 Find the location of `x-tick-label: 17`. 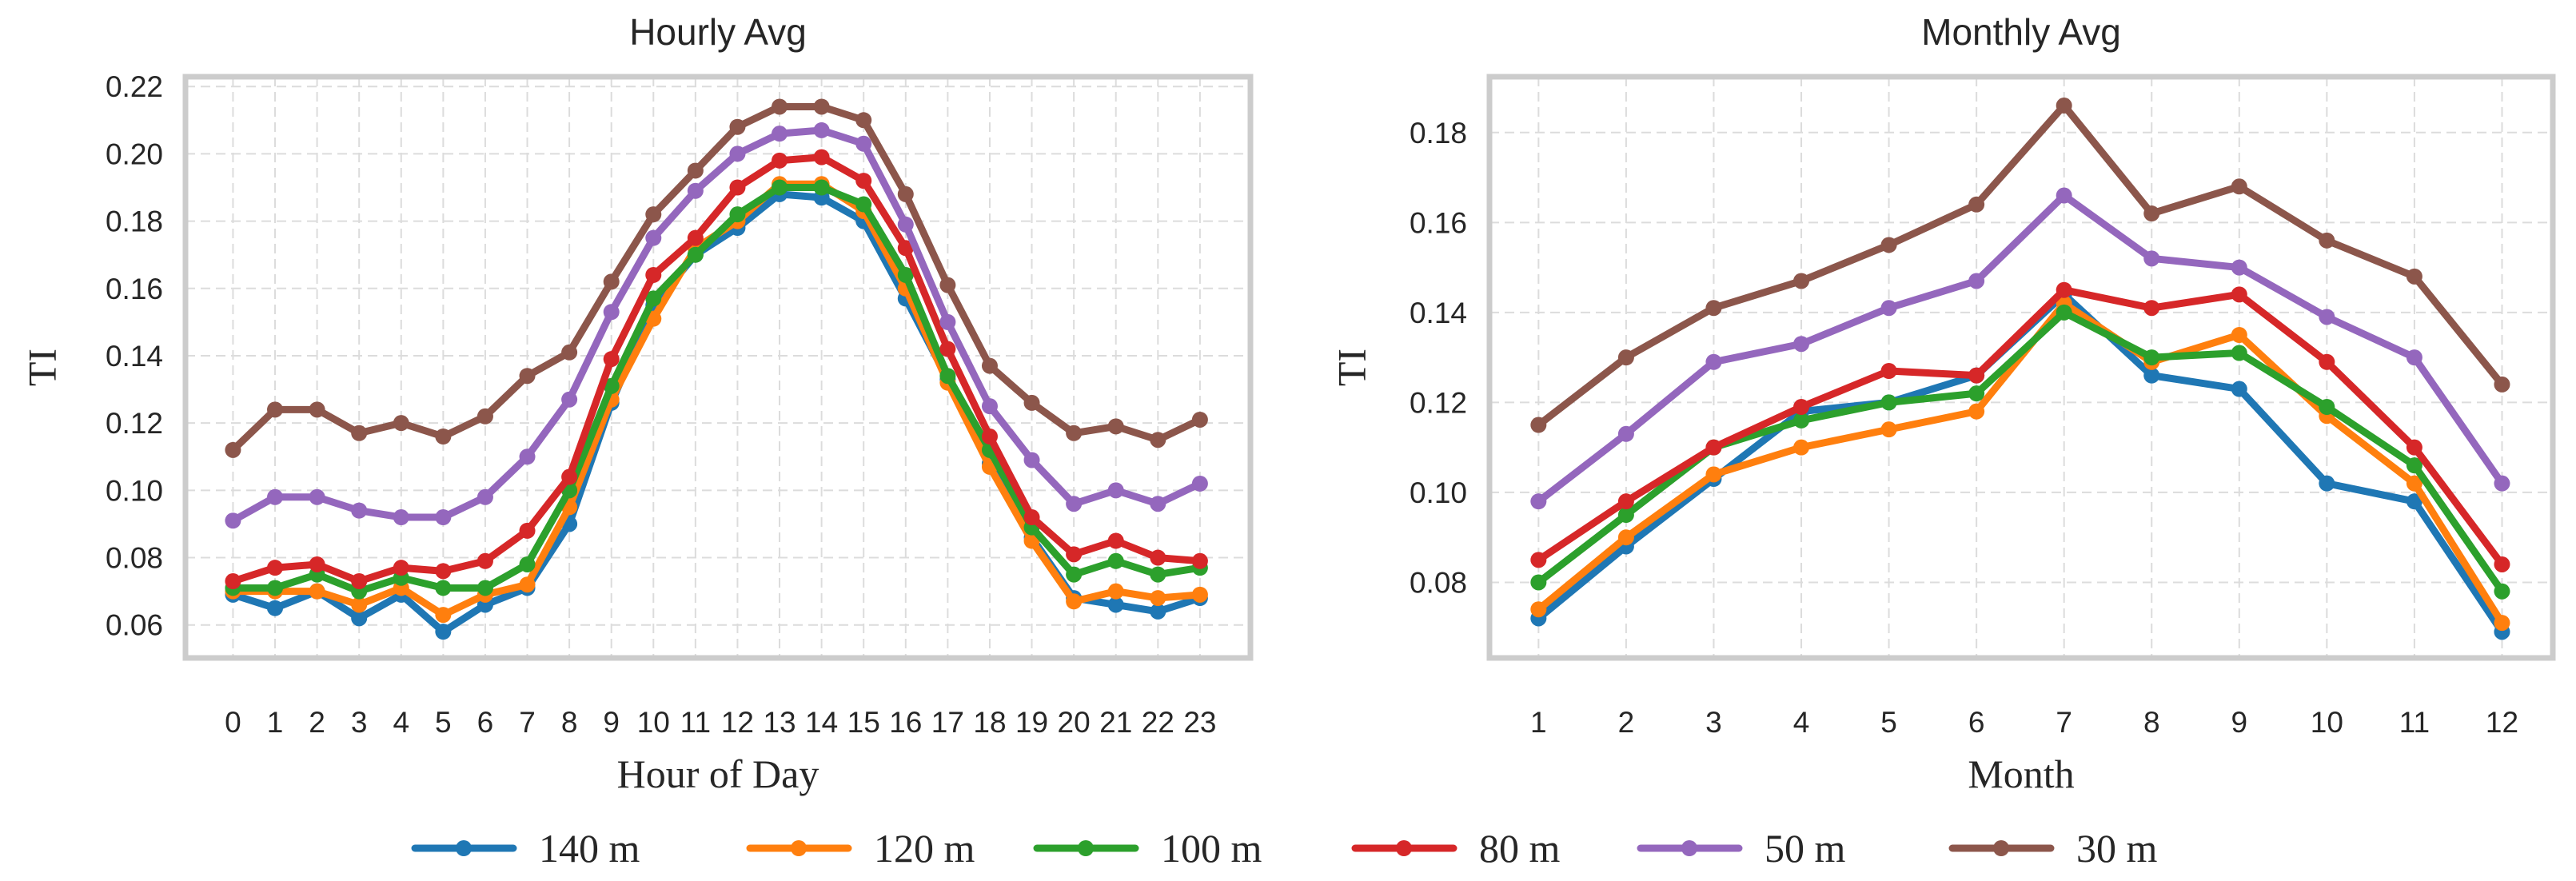

x-tick-label: 17 is located at coordinates (948, 722).